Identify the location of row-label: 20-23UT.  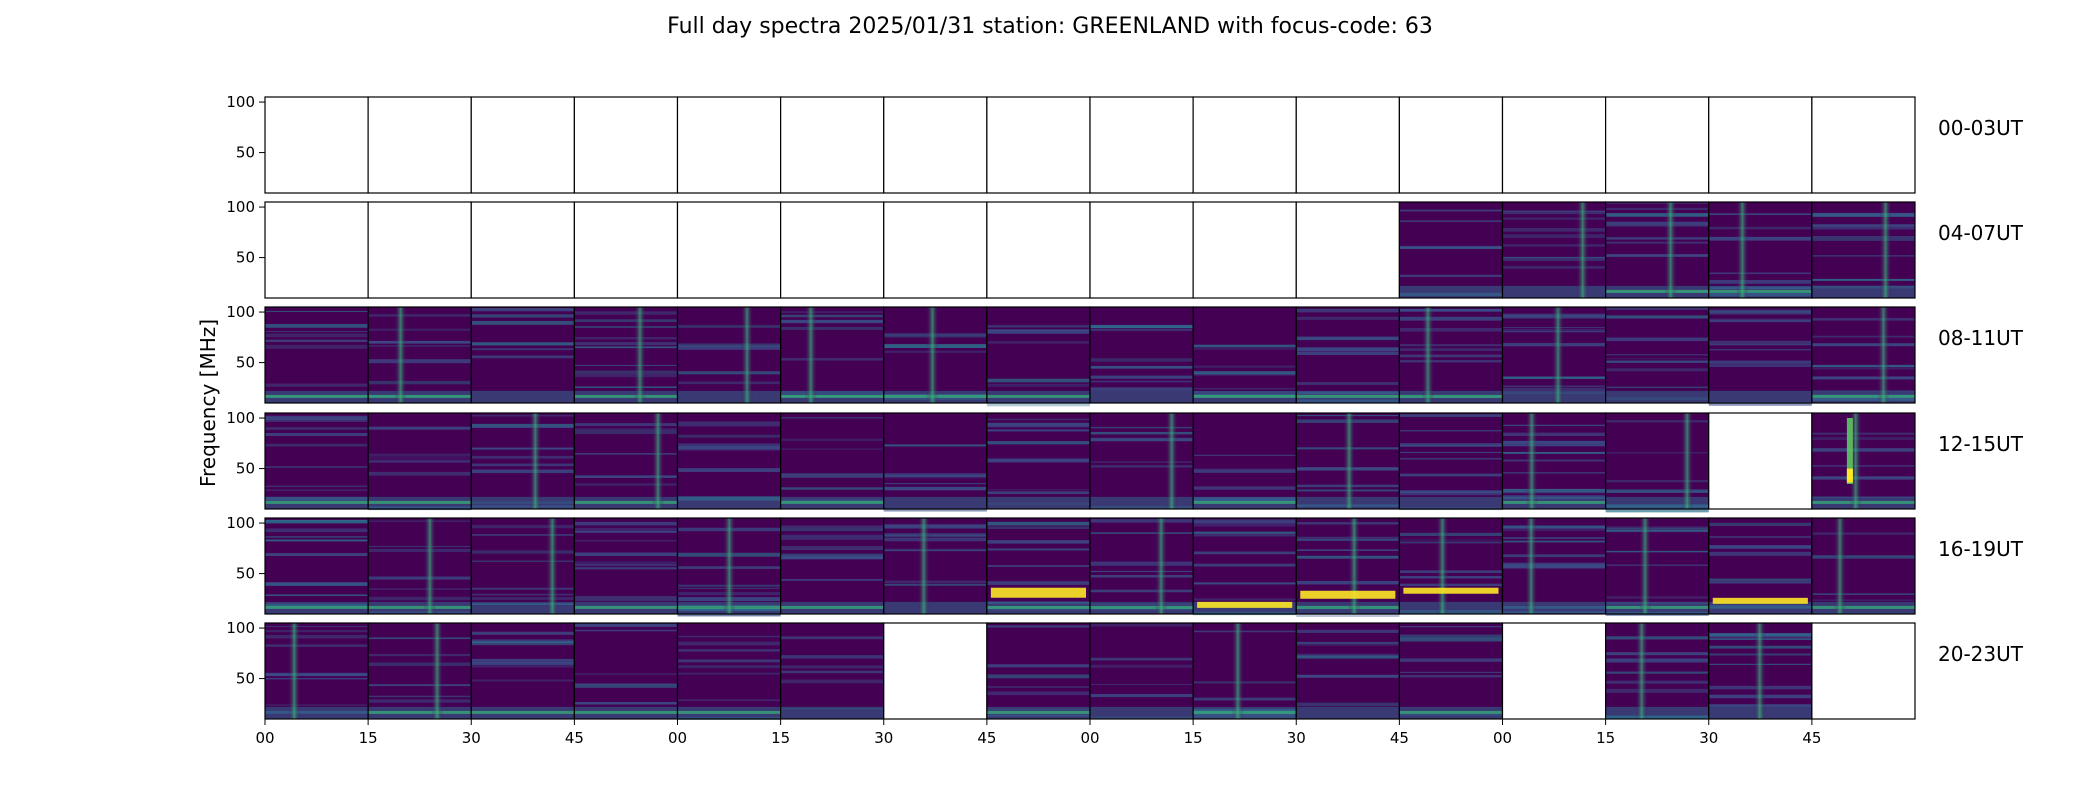
(1981, 654).